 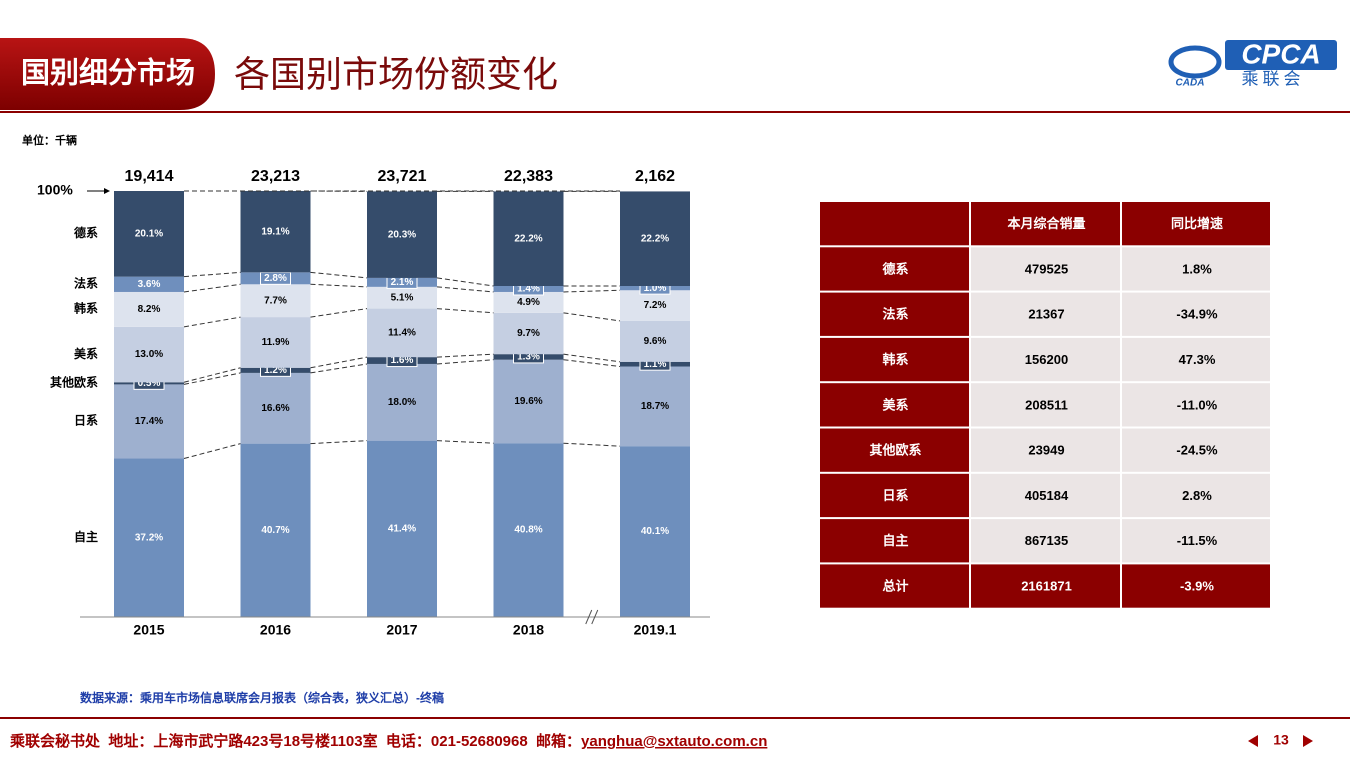 I want to click on segment-label: 9.7%, so click(x=528, y=333).